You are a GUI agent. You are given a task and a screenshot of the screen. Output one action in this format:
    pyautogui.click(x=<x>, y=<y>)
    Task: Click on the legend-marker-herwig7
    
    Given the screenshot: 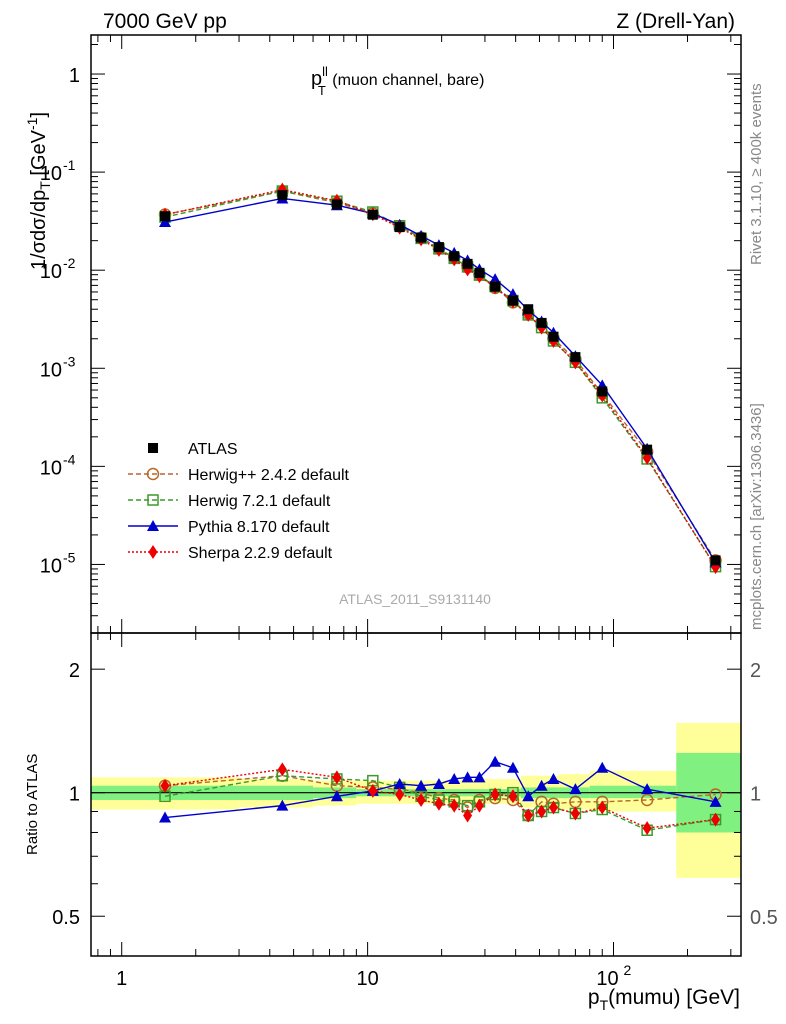 What is the action you would take?
    pyautogui.click(x=153, y=500)
    